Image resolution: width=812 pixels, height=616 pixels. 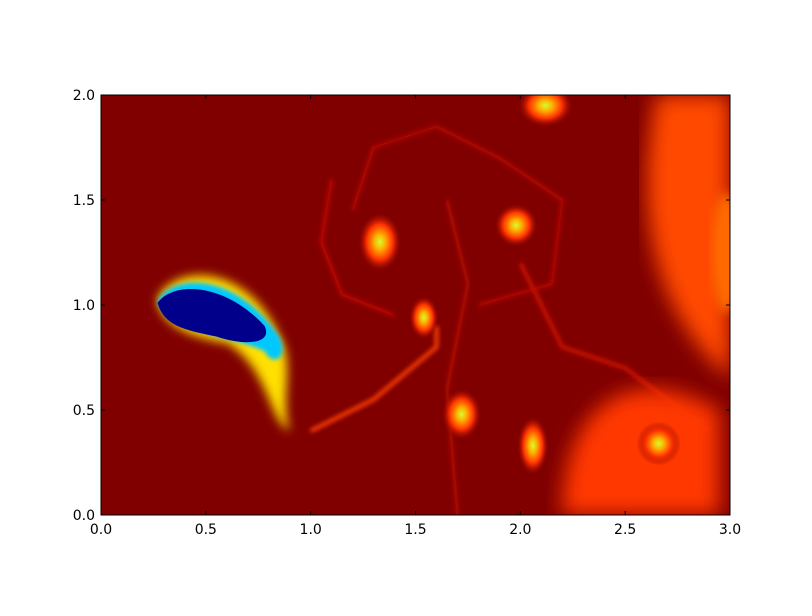 What do you see at coordinates (101, 530) in the screenshot?
I see `x-tick-label: 0.0` at bounding box center [101, 530].